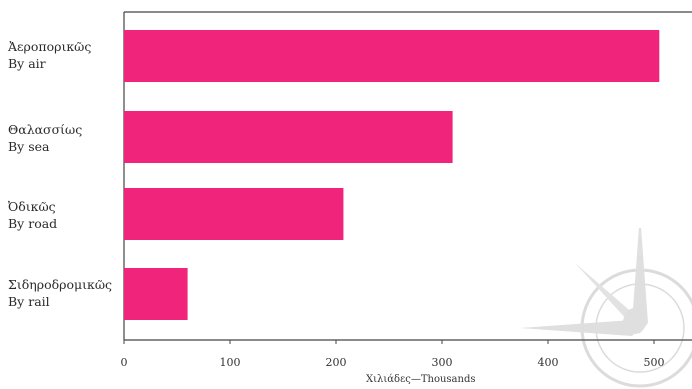 The height and width of the screenshot is (389, 692). I want to click on category-label-line: Ἀεροπορικῶς, so click(50, 46).